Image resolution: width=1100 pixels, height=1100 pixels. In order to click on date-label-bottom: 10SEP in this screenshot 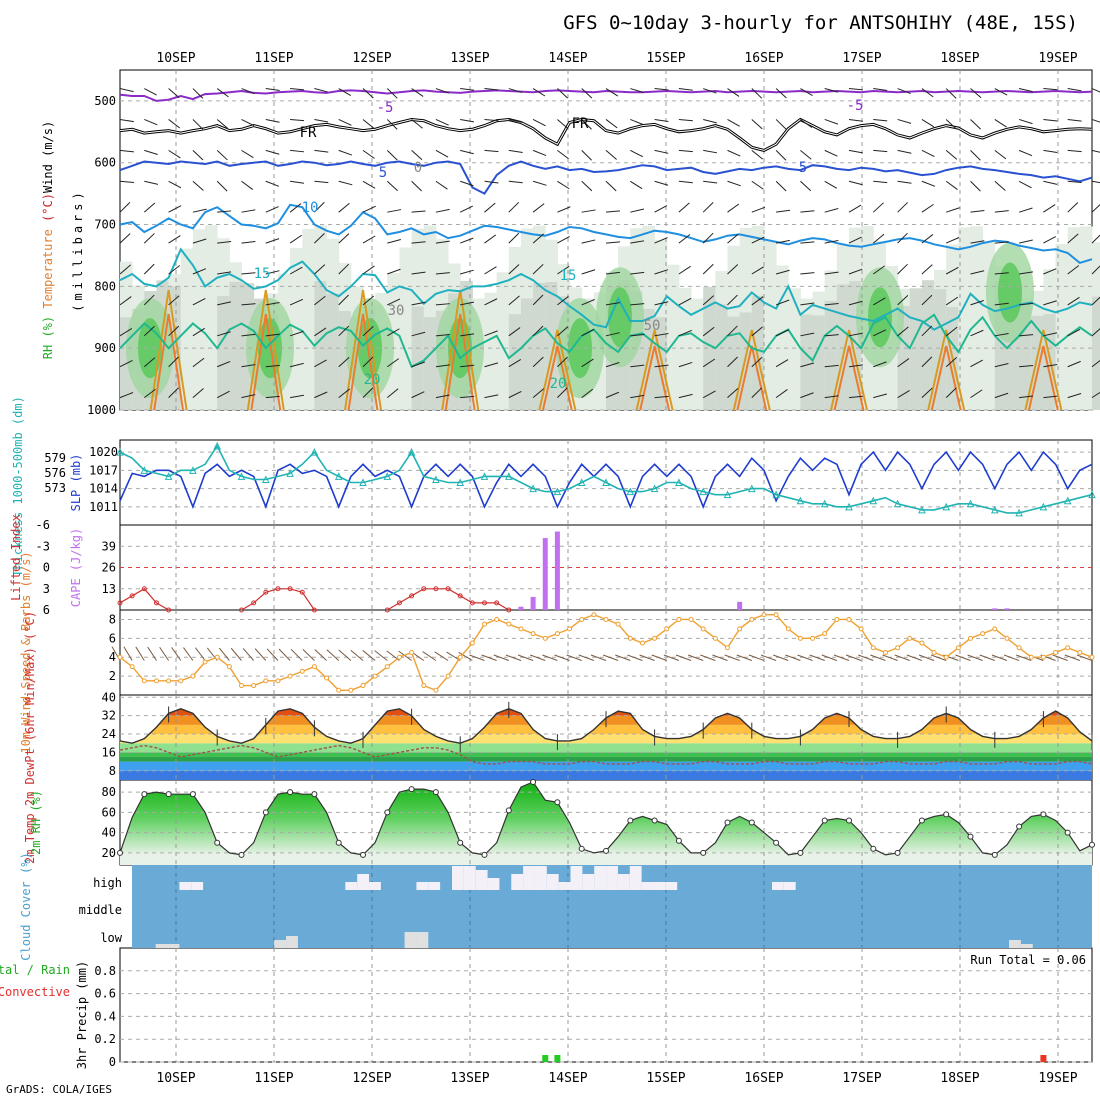, I will do `click(175, 1078)`.